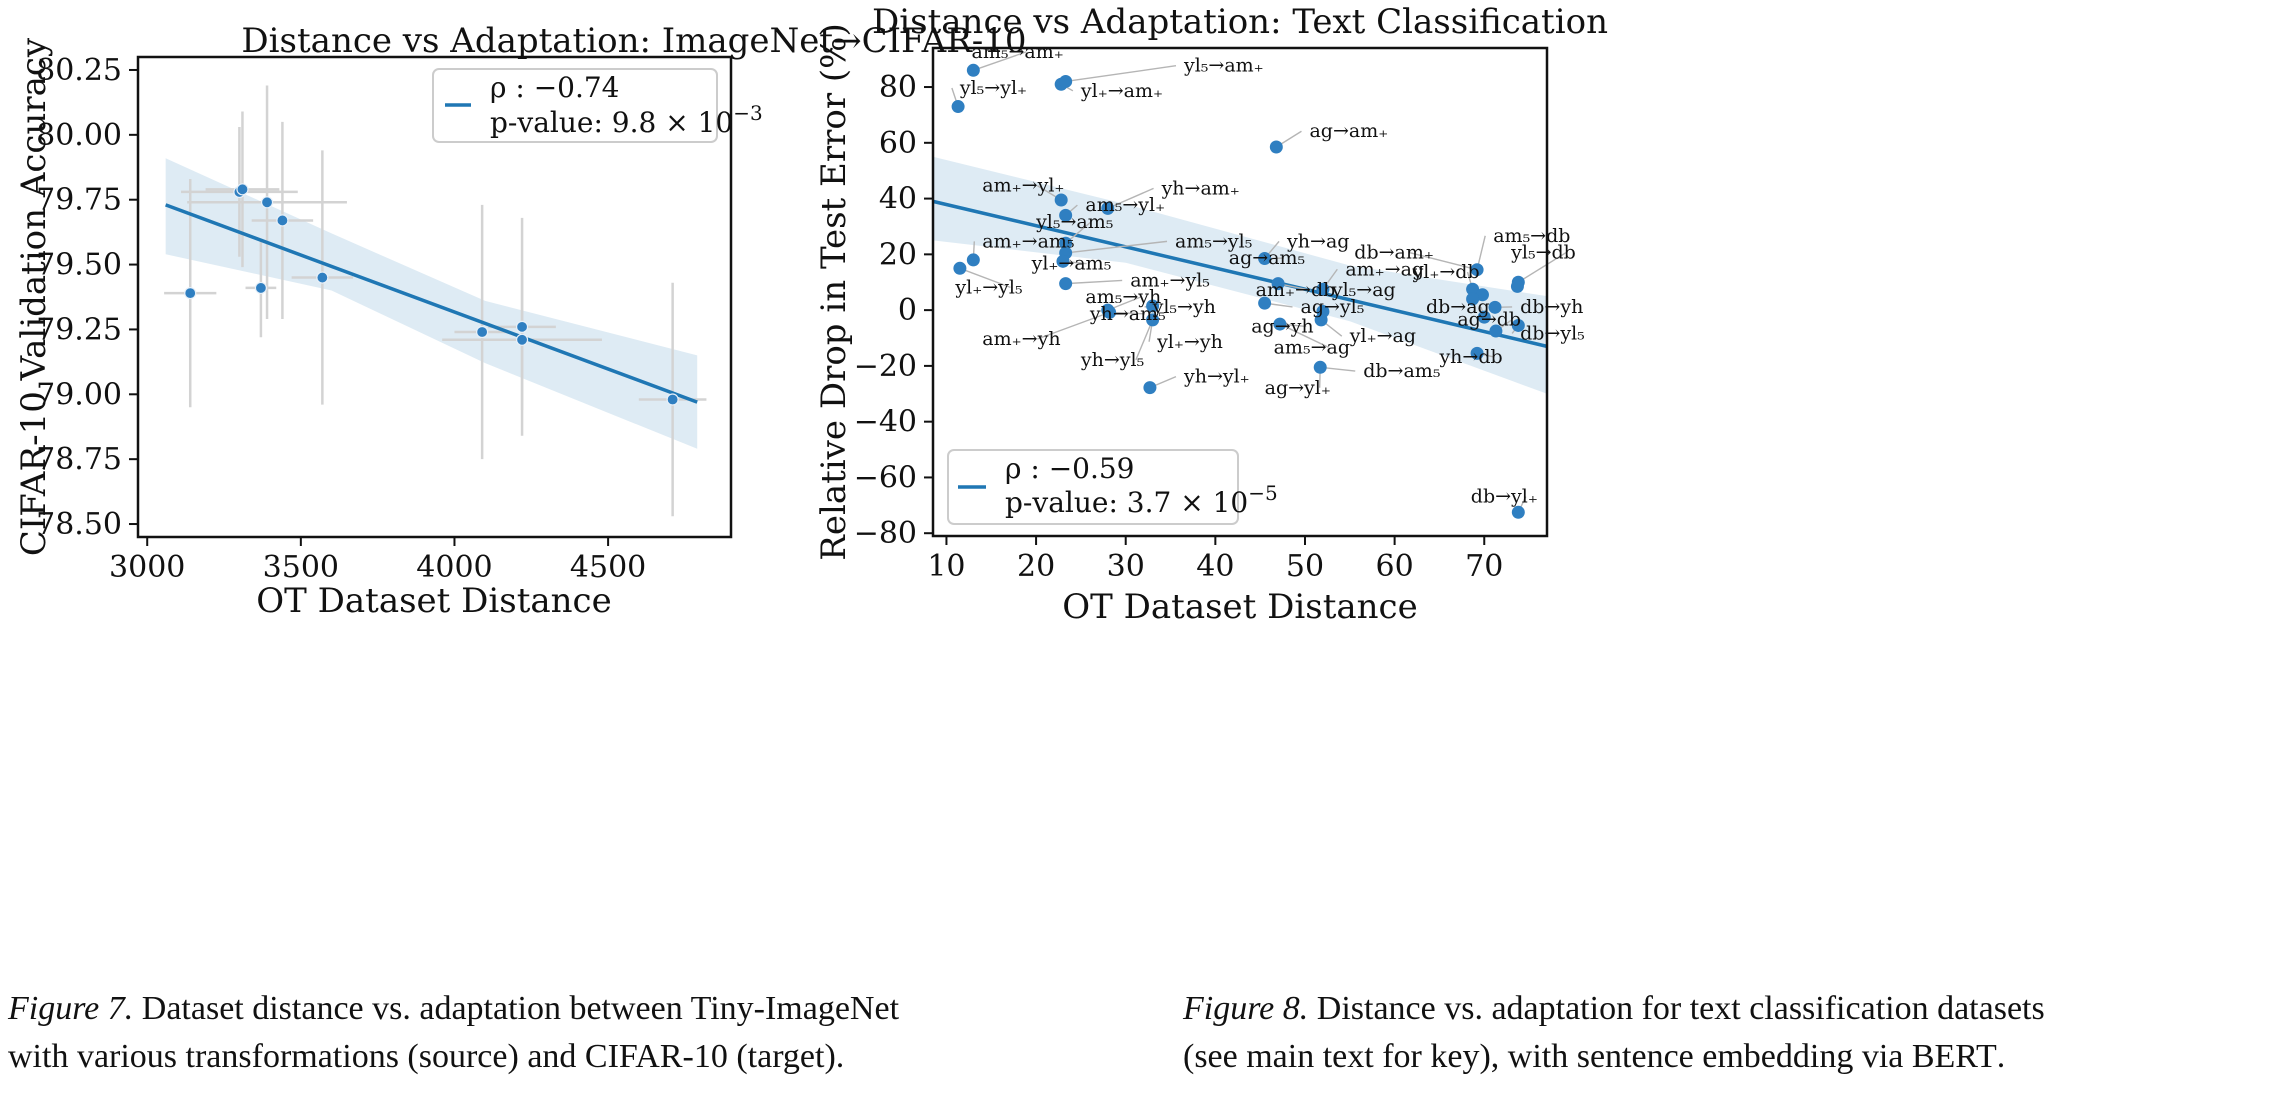 The height and width of the screenshot is (1100, 2284). What do you see at coordinates (656, 1056) in the screenshot?
I see `caption-dataset-name: CIFAR-10` at bounding box center [656, 1056].